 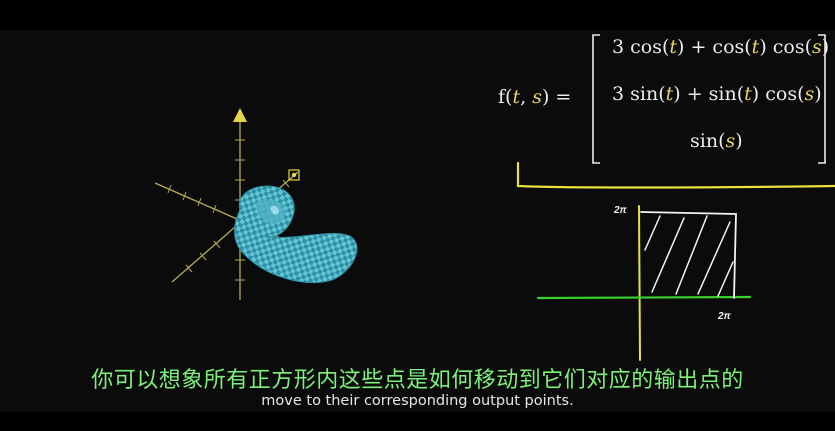 I want to click on formula-lhs: f(t, s) =, so click(x=534, y=97).